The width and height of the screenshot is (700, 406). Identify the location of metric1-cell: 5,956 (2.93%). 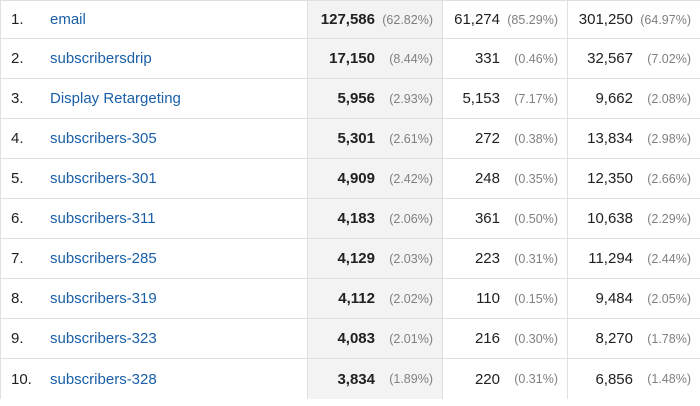
(374, 98).